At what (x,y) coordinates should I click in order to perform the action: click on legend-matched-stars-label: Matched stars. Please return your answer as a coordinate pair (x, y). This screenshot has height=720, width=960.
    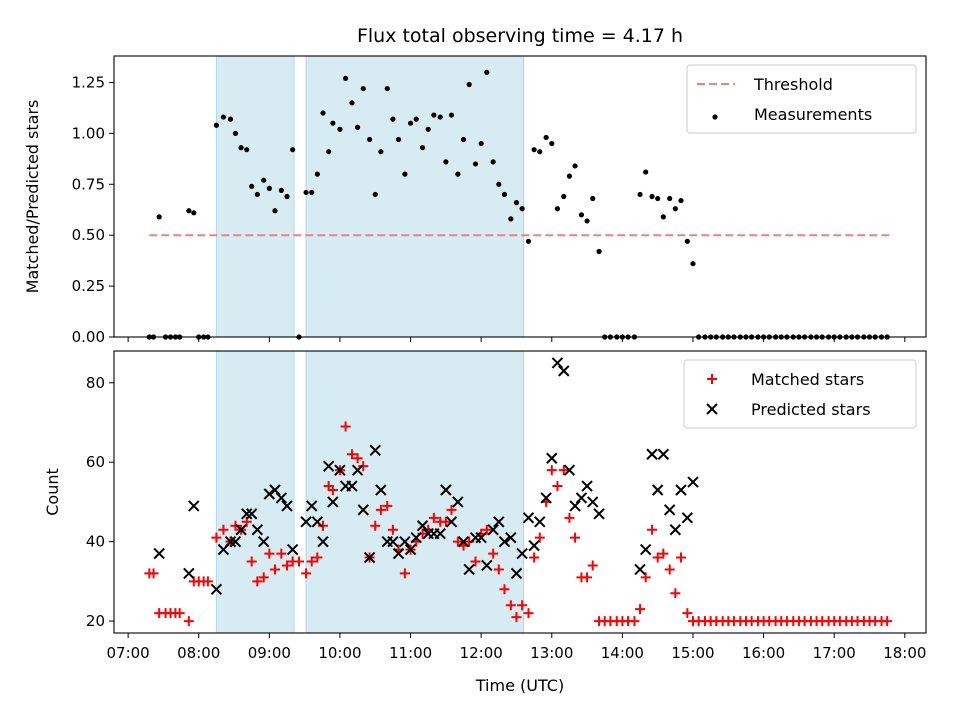
    Looking at the image, I should click on (807, 379).